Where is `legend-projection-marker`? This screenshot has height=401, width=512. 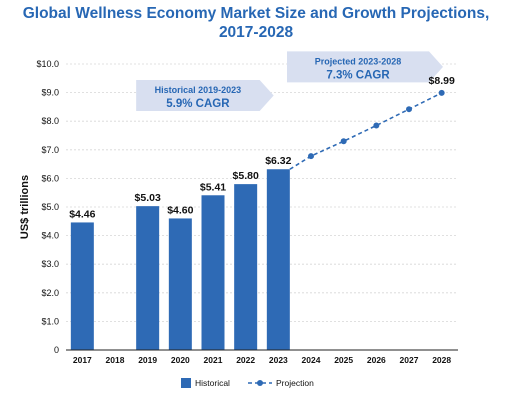
legend-projection-marker is located at coordinates (260, 383).